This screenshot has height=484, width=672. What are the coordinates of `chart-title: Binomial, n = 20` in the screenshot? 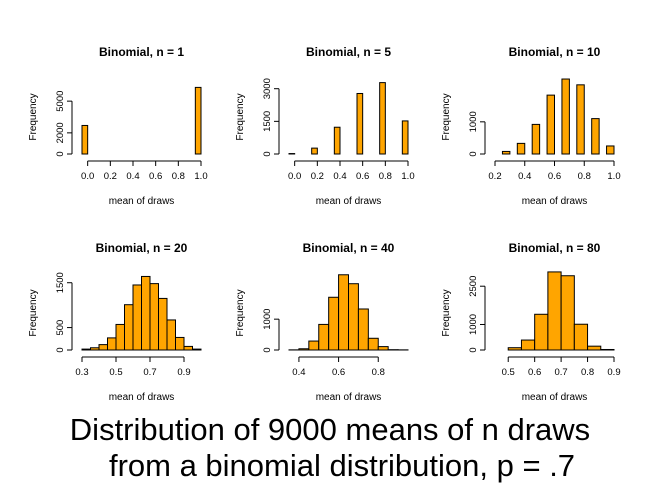 It's located at (142, 248).